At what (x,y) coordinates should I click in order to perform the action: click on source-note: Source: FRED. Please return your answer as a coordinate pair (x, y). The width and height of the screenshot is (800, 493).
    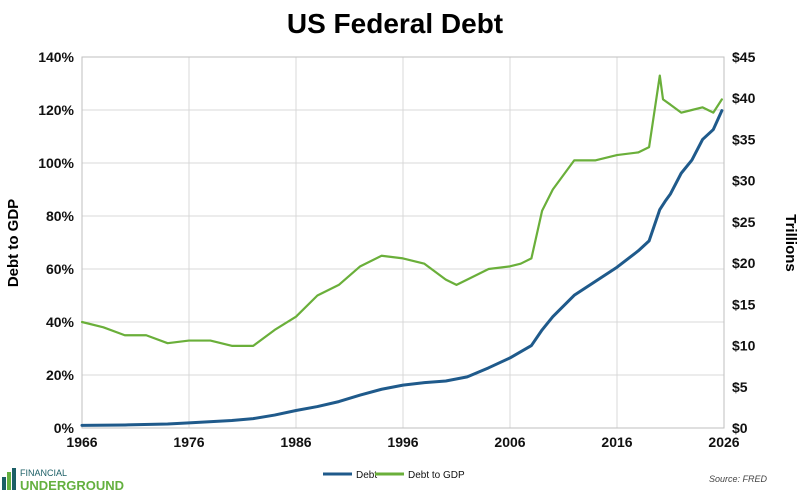
    Looking at the image, I should click on (737, 479).